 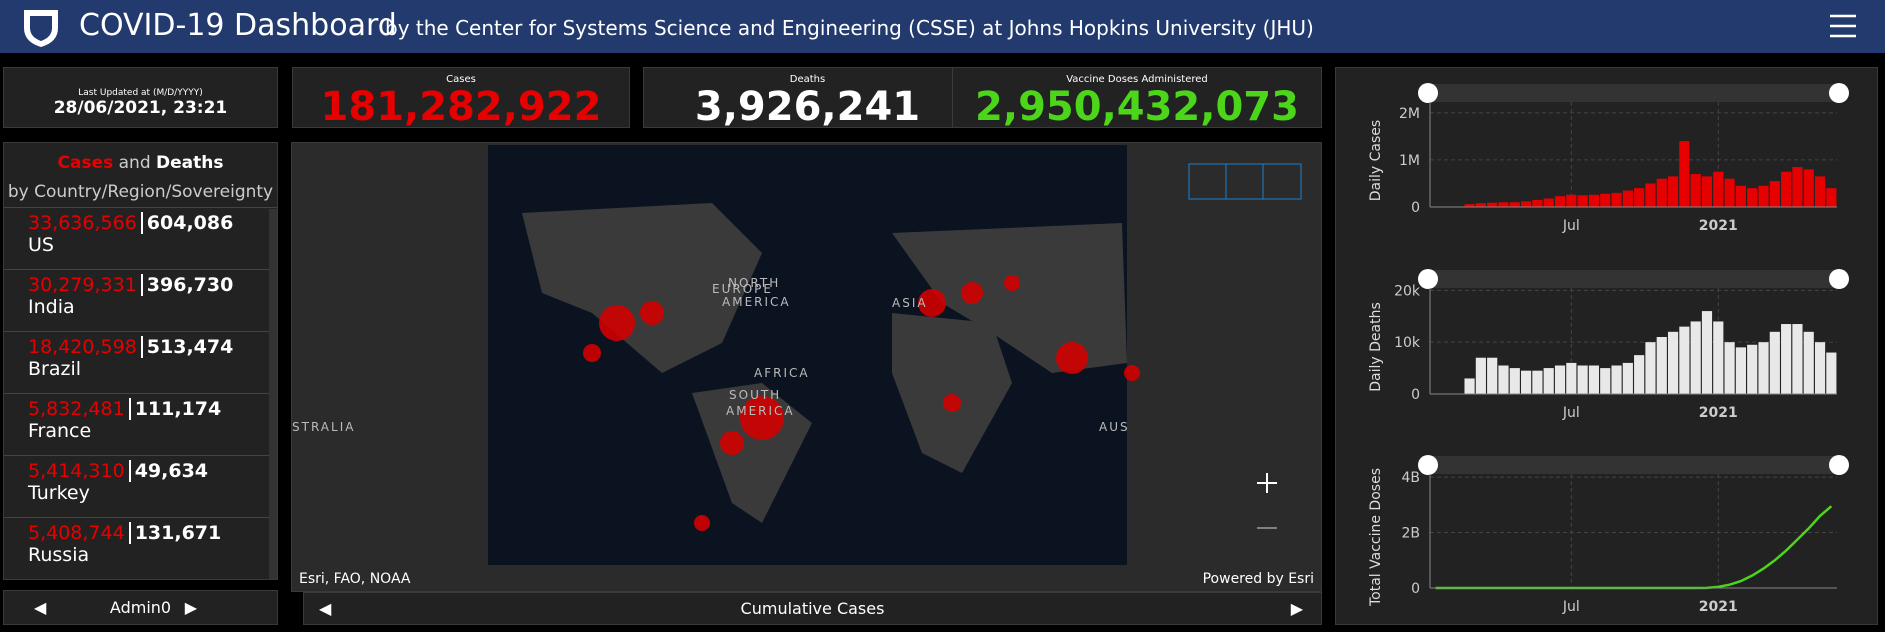 What do you see at coordinates (140, 192) in the screenshot?
I see `heading-rest: by Country/Region/Sovereignty` at bounding box center [140, 192].